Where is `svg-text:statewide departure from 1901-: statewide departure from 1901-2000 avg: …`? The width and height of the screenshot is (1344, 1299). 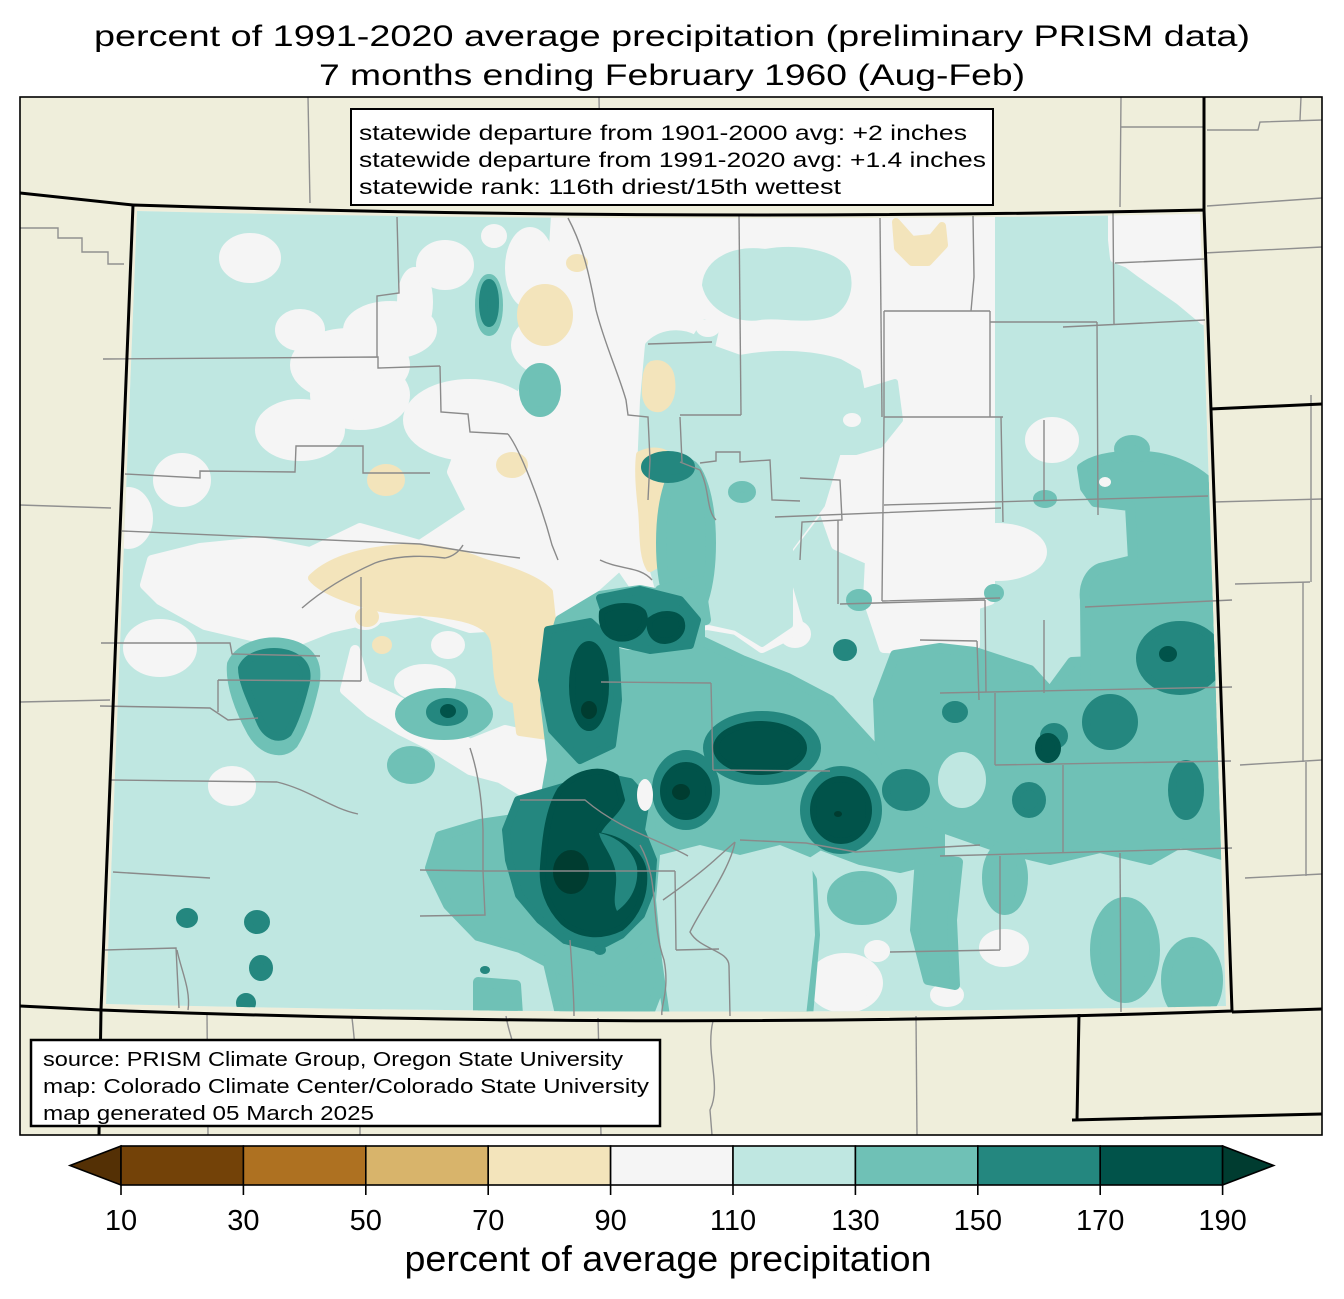 svg-text:statewide departure from 1901-: statewide departure from 1901-2000 avg: … is located at coordinates (663, 133).